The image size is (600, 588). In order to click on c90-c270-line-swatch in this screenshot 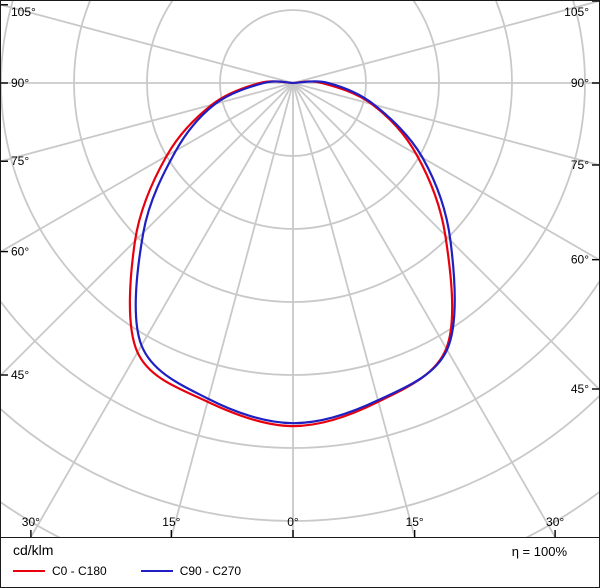, I will do `click(156, 571)`.